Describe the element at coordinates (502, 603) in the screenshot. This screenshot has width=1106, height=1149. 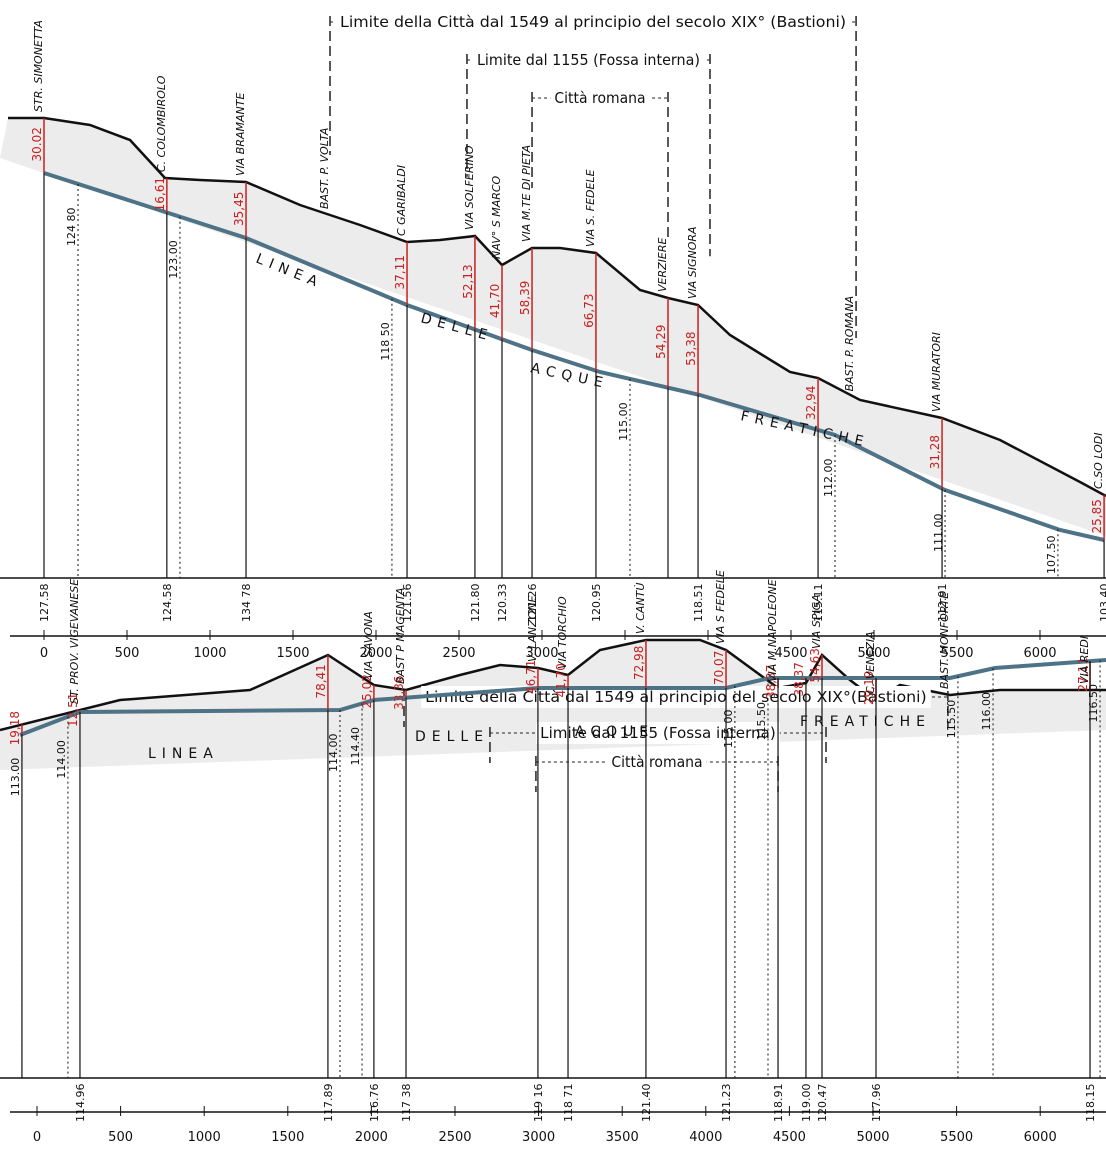
I see `ground-level-label: 120.33` at that location.